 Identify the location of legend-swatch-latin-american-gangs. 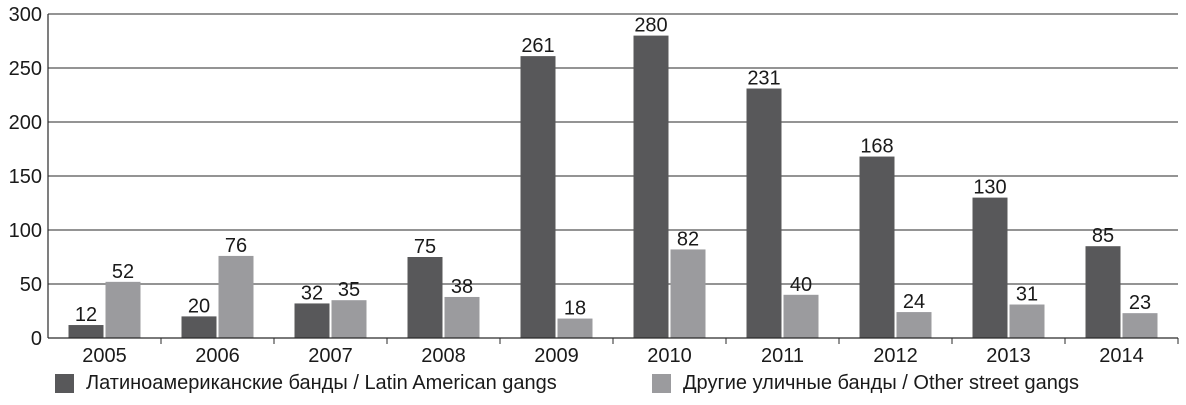
(64, 383).